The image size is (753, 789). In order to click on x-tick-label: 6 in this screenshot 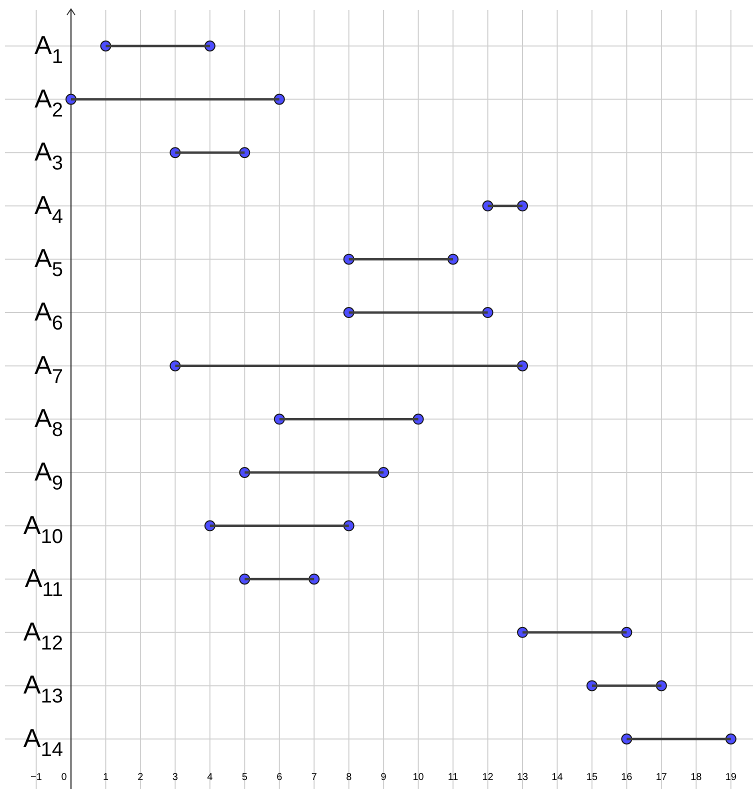, I will do `click(279, 777)`.